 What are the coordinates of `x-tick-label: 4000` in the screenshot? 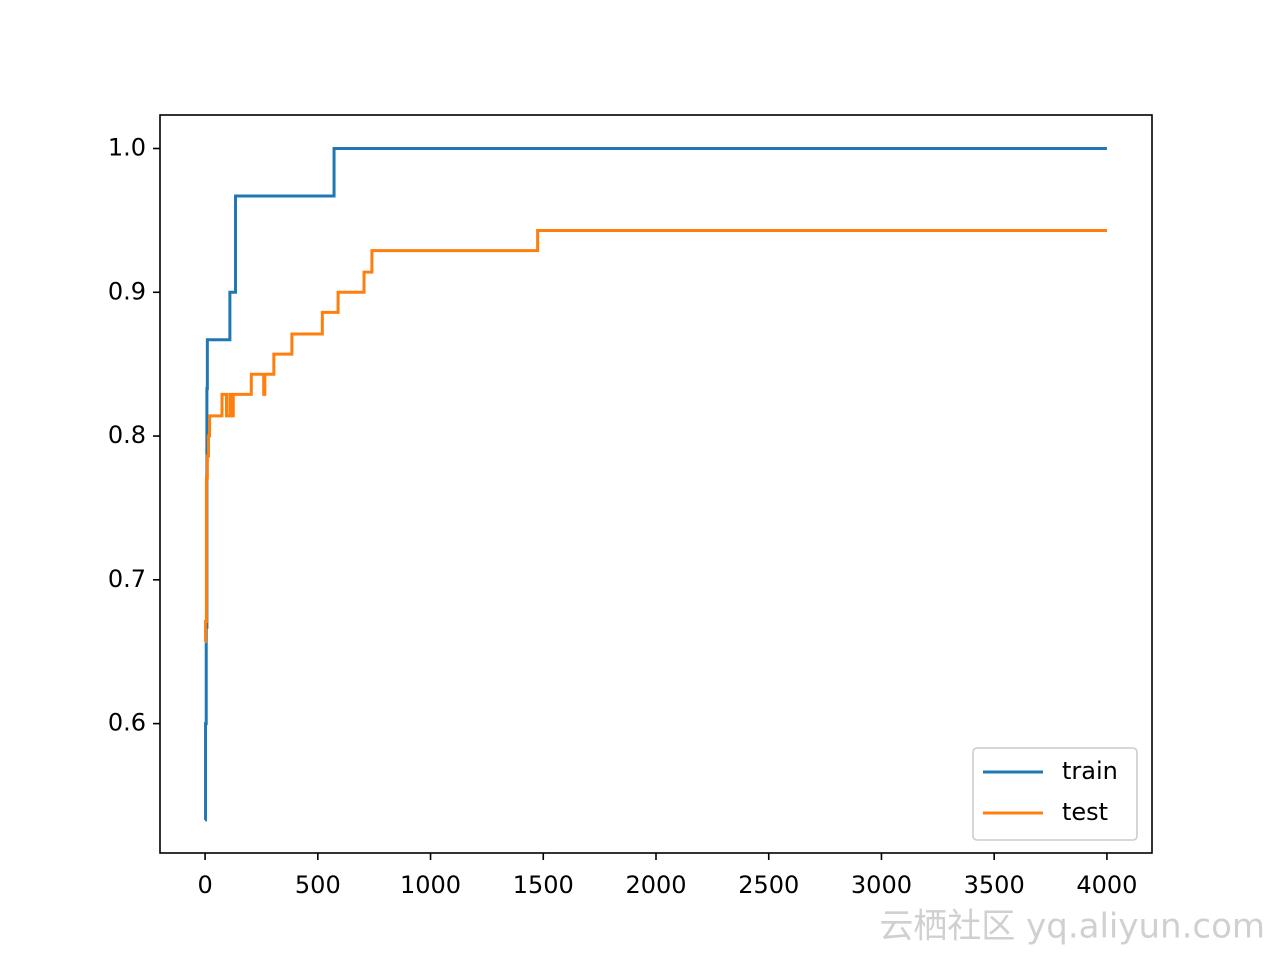 It's located at (1106, 885).